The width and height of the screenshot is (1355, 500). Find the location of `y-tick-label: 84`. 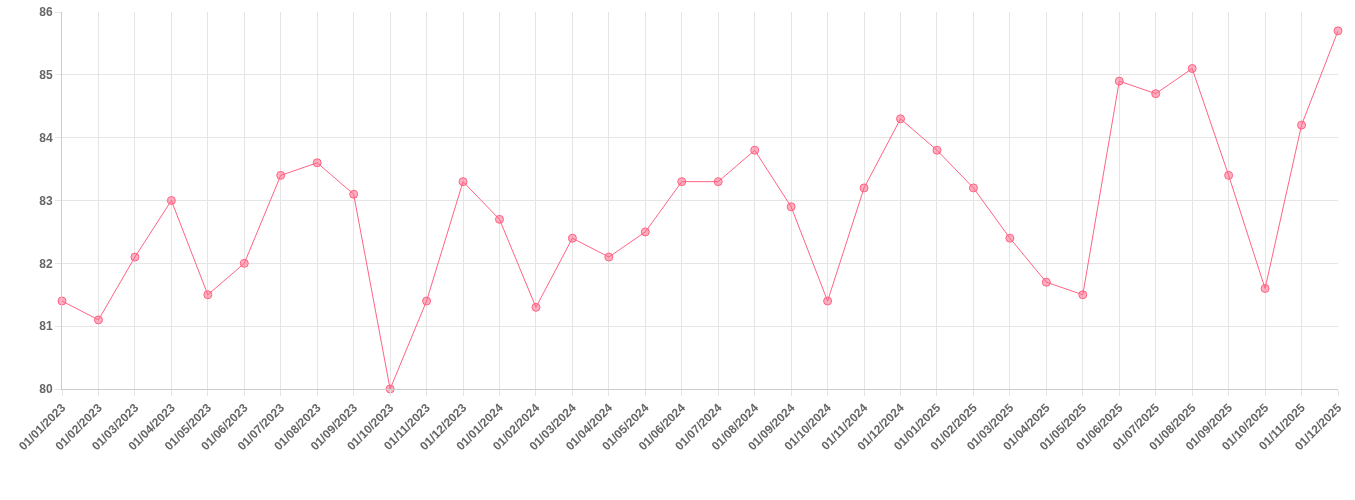

y-tick-label: 84 is located at coordinates (46, 137).